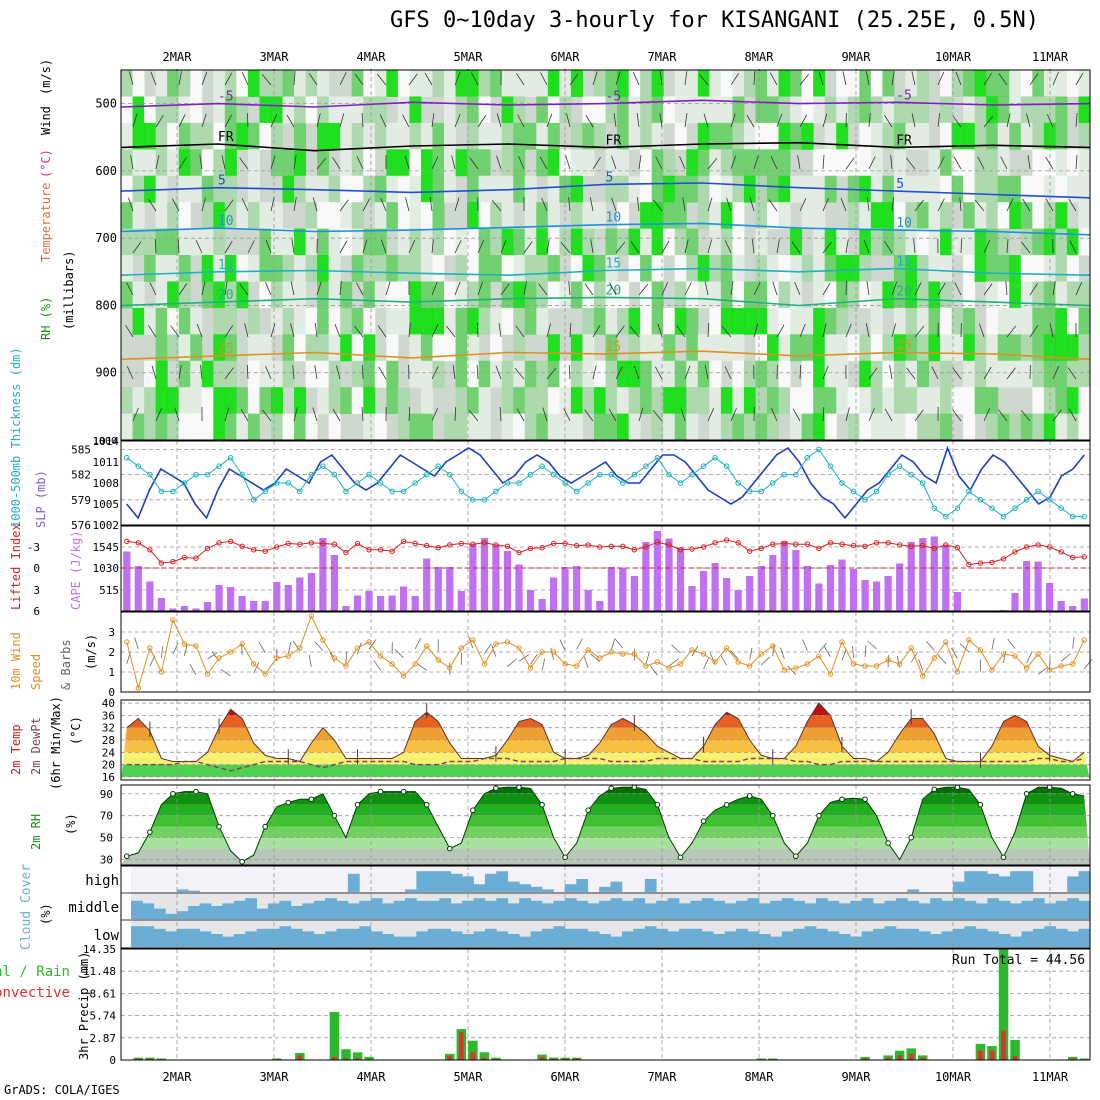  I want to click on date-label-top: 9MAR, so click(857, 57).